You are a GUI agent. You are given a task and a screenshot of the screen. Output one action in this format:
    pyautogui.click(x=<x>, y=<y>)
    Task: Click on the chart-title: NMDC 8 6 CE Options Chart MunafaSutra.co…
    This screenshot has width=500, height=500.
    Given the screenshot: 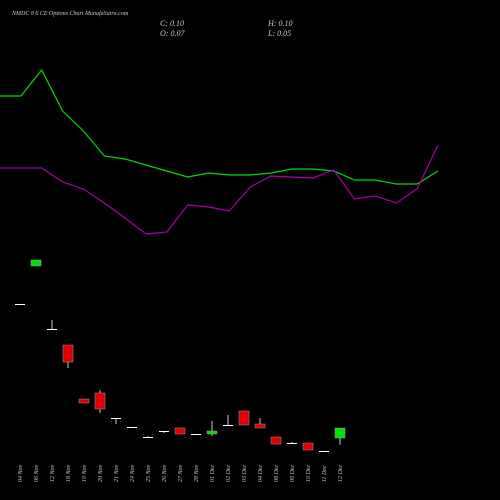 What is the action you would take?
    pyautogui.click(x=70, y=13)
    